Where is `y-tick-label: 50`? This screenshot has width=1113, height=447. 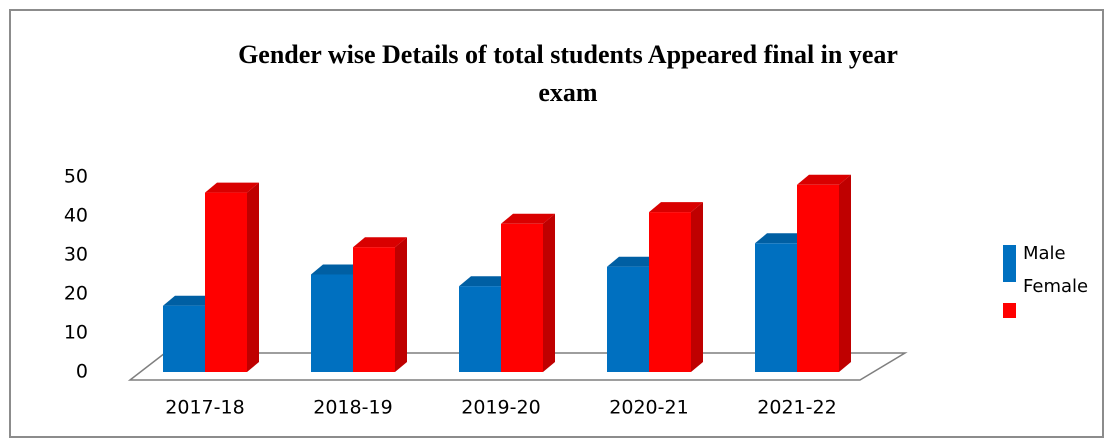
y-tick-label: 50 is located at coordinates (76, 177).